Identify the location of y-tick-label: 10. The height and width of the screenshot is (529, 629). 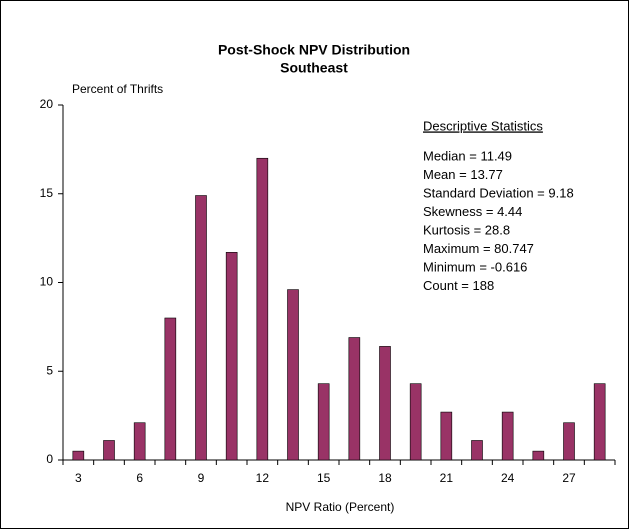
(47, 282).